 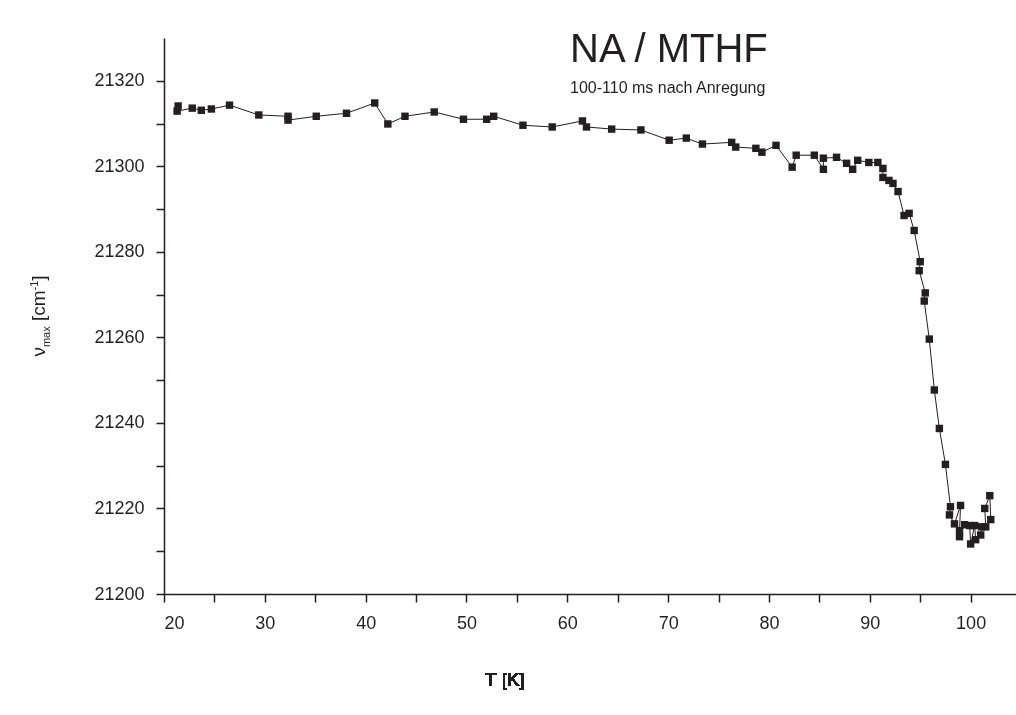 What do you see at coordinates (769, 622) in the screenshot?
I see `x-tick-label: 80` at bounding box center [769, 622].